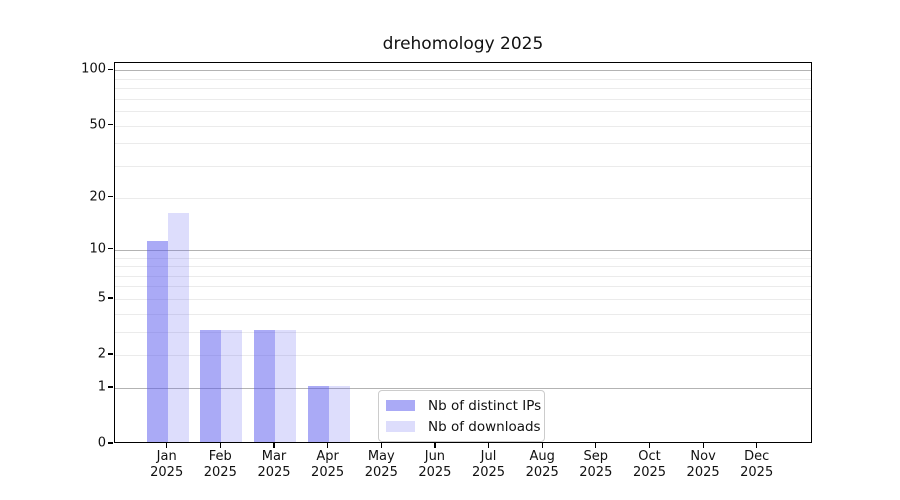  Describe the element at coordinates (757, 445) in the screenshot. I see `x-tick-mark-dec-2025` at that location.